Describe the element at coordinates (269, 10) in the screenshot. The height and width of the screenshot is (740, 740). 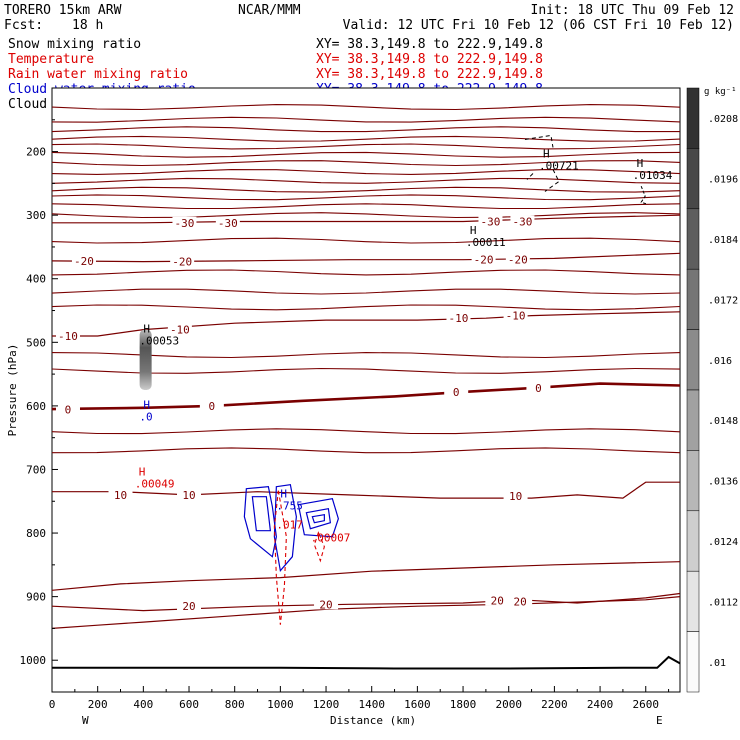
I see `org-label: NCAR/MMM` at that location.